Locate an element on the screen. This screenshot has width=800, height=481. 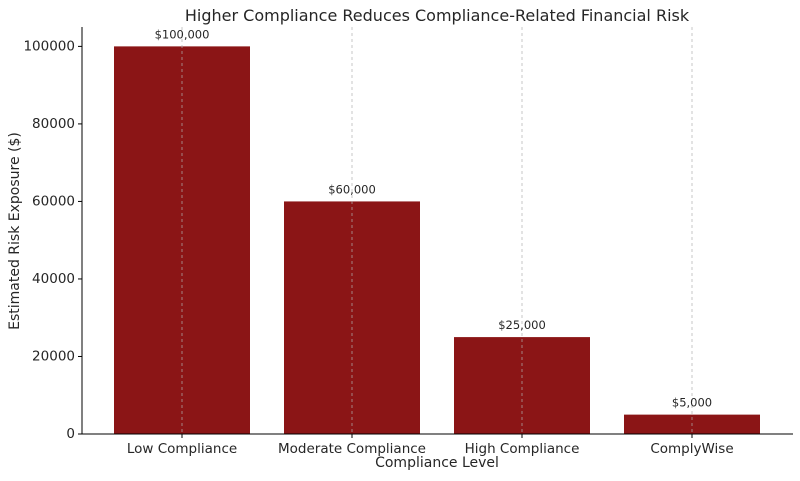
data-label-2: $25,000 is located at coordinates (522, 325).